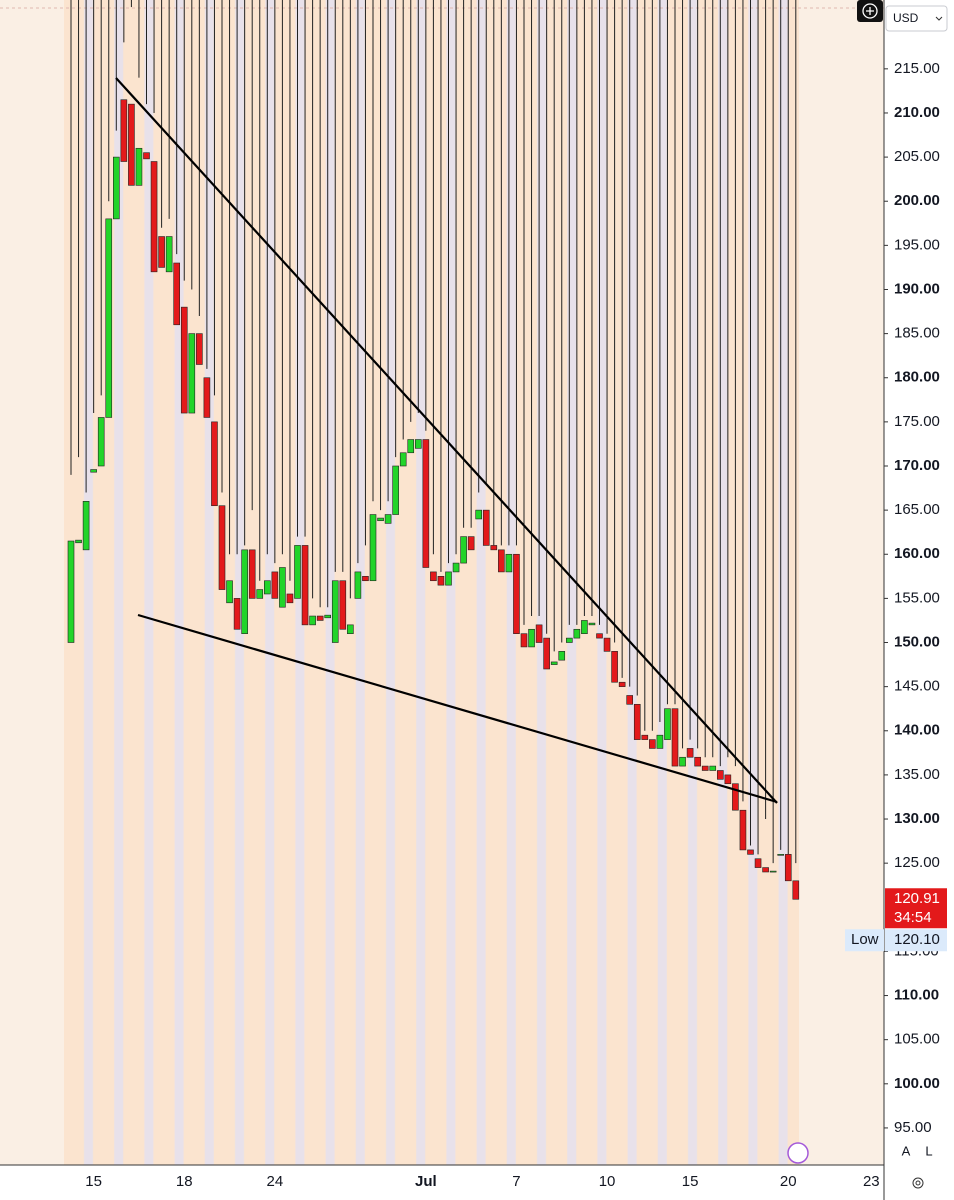  I want to click on assistant-icon, so click(798, 1153).